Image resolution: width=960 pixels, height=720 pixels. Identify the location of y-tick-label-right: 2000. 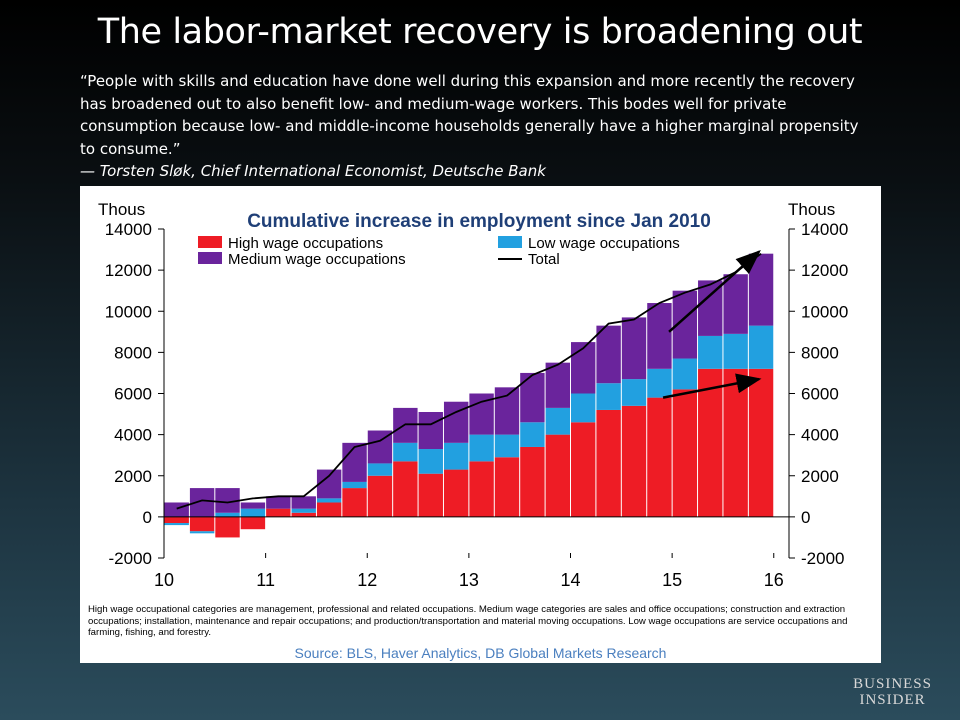
(820, 476).